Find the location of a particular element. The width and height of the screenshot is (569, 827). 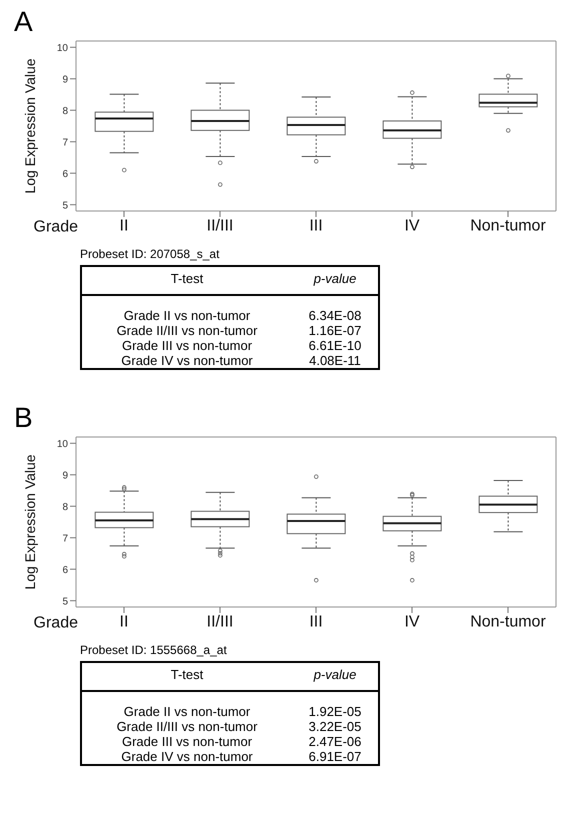

text: 6.61E-10 is located at coordinates (335, 345).